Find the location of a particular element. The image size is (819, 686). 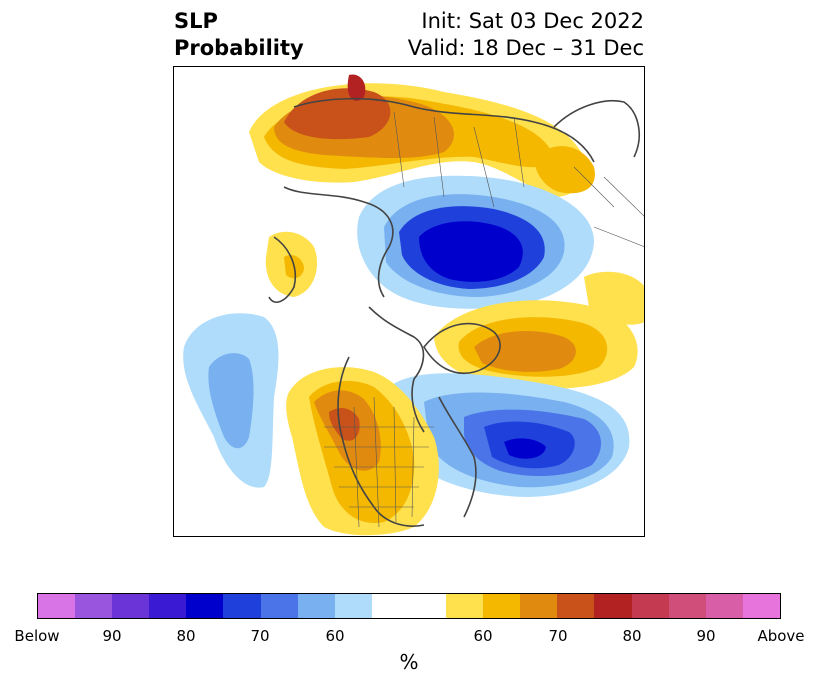

init-date: Init: Sat 03 Dec 2022 is located at coordinates (532, 21).